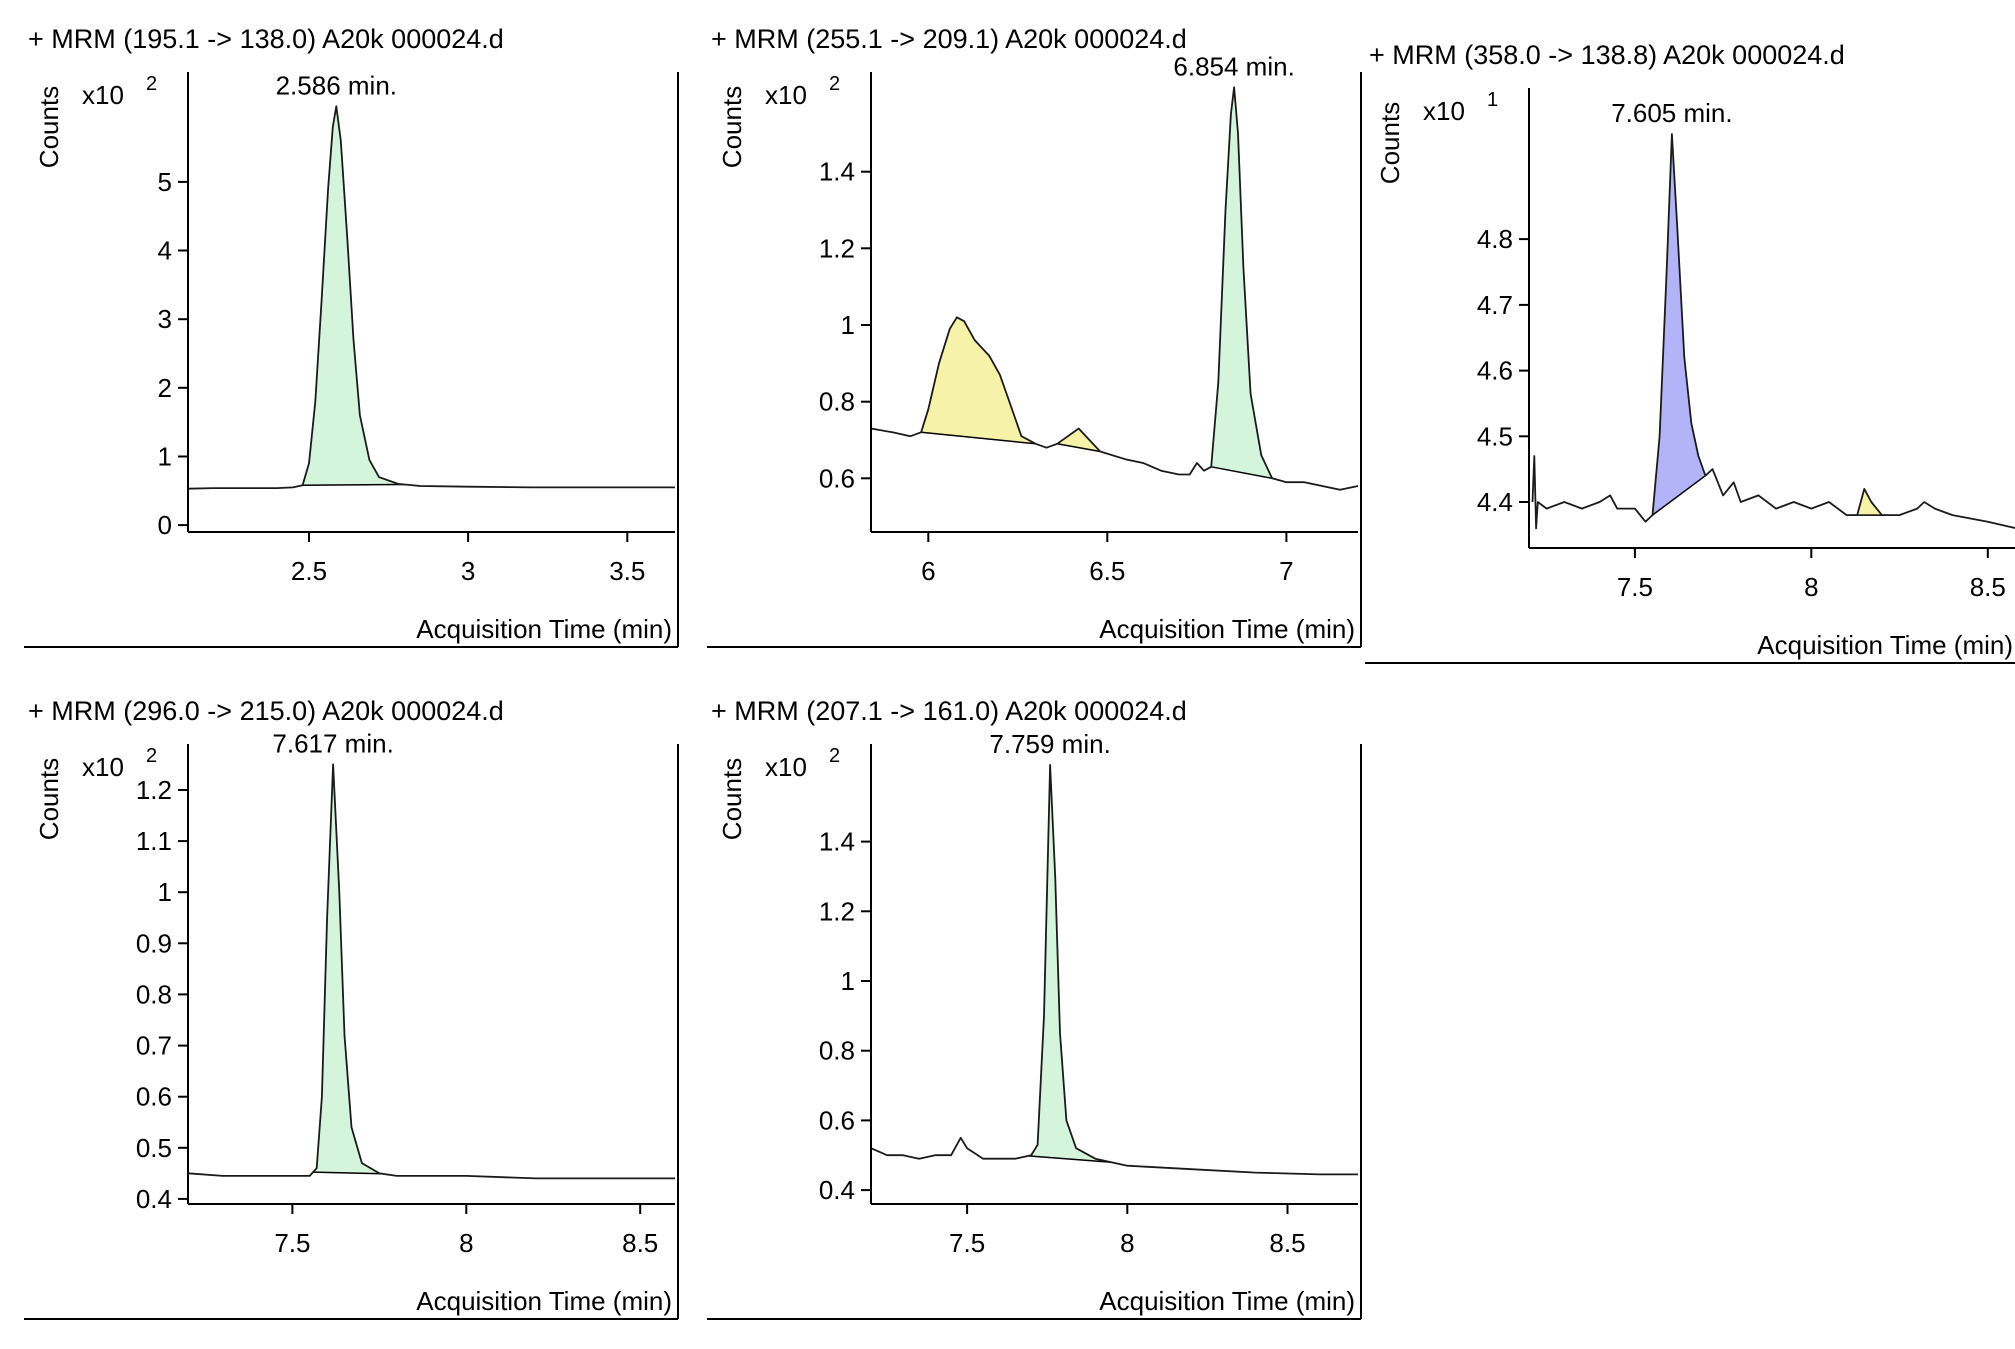  I want to click on chart-title: + MRM (296.0 -> 215.0) A20k 000024.d, so click(266, 711).